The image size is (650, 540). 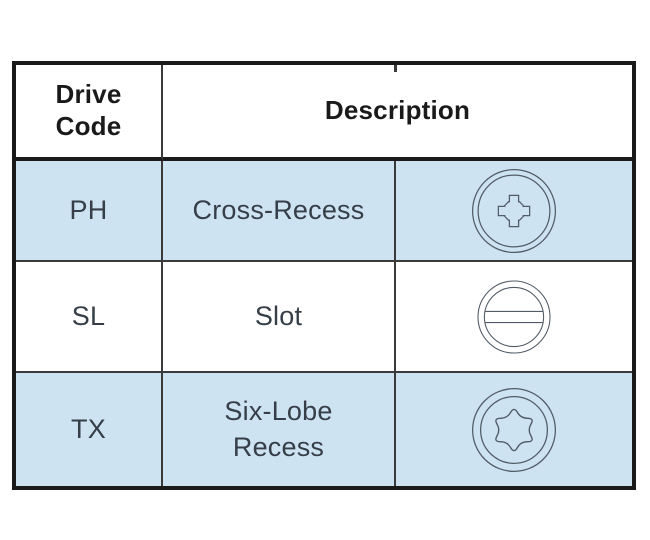 I want to click on description-sl-line1: Slot, so click(x=278, y=315).